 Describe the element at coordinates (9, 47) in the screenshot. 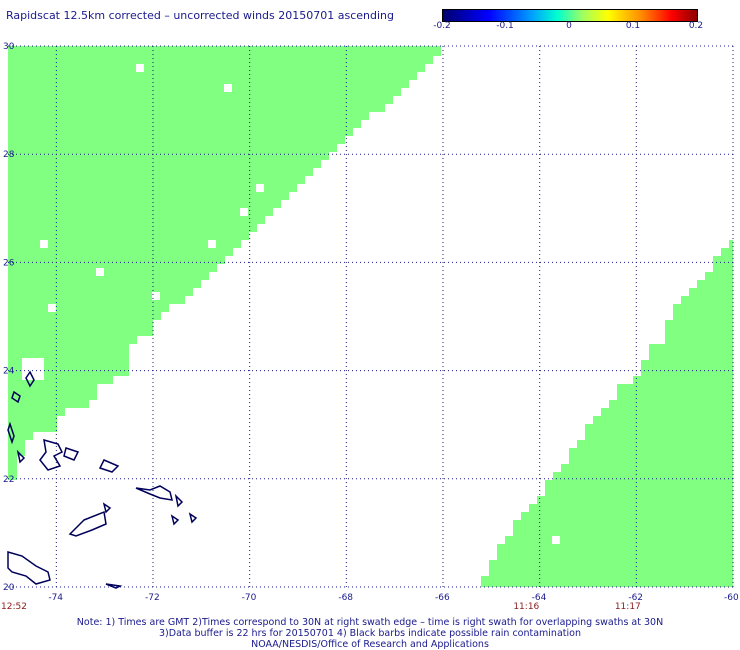

I see `lat-label: 30` at that location.